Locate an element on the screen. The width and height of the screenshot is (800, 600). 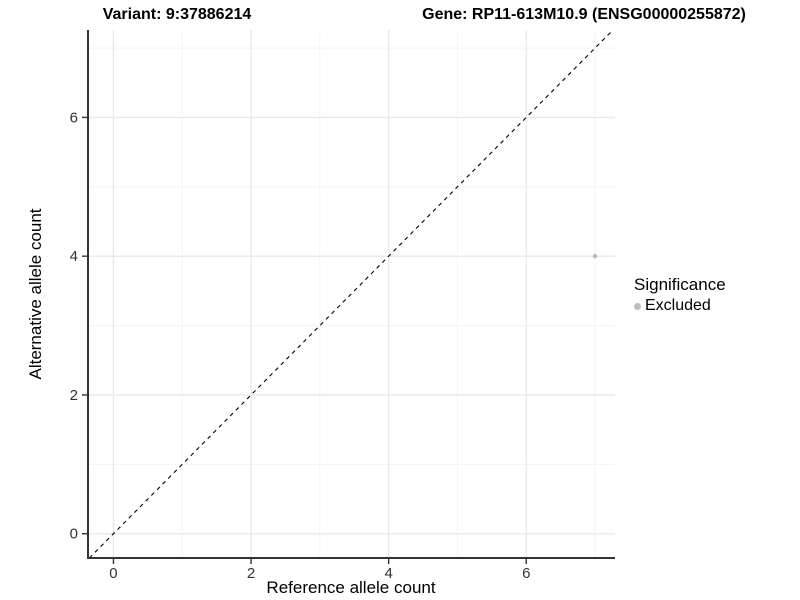
legend-title: Significance is located at coordinates (680, 284).